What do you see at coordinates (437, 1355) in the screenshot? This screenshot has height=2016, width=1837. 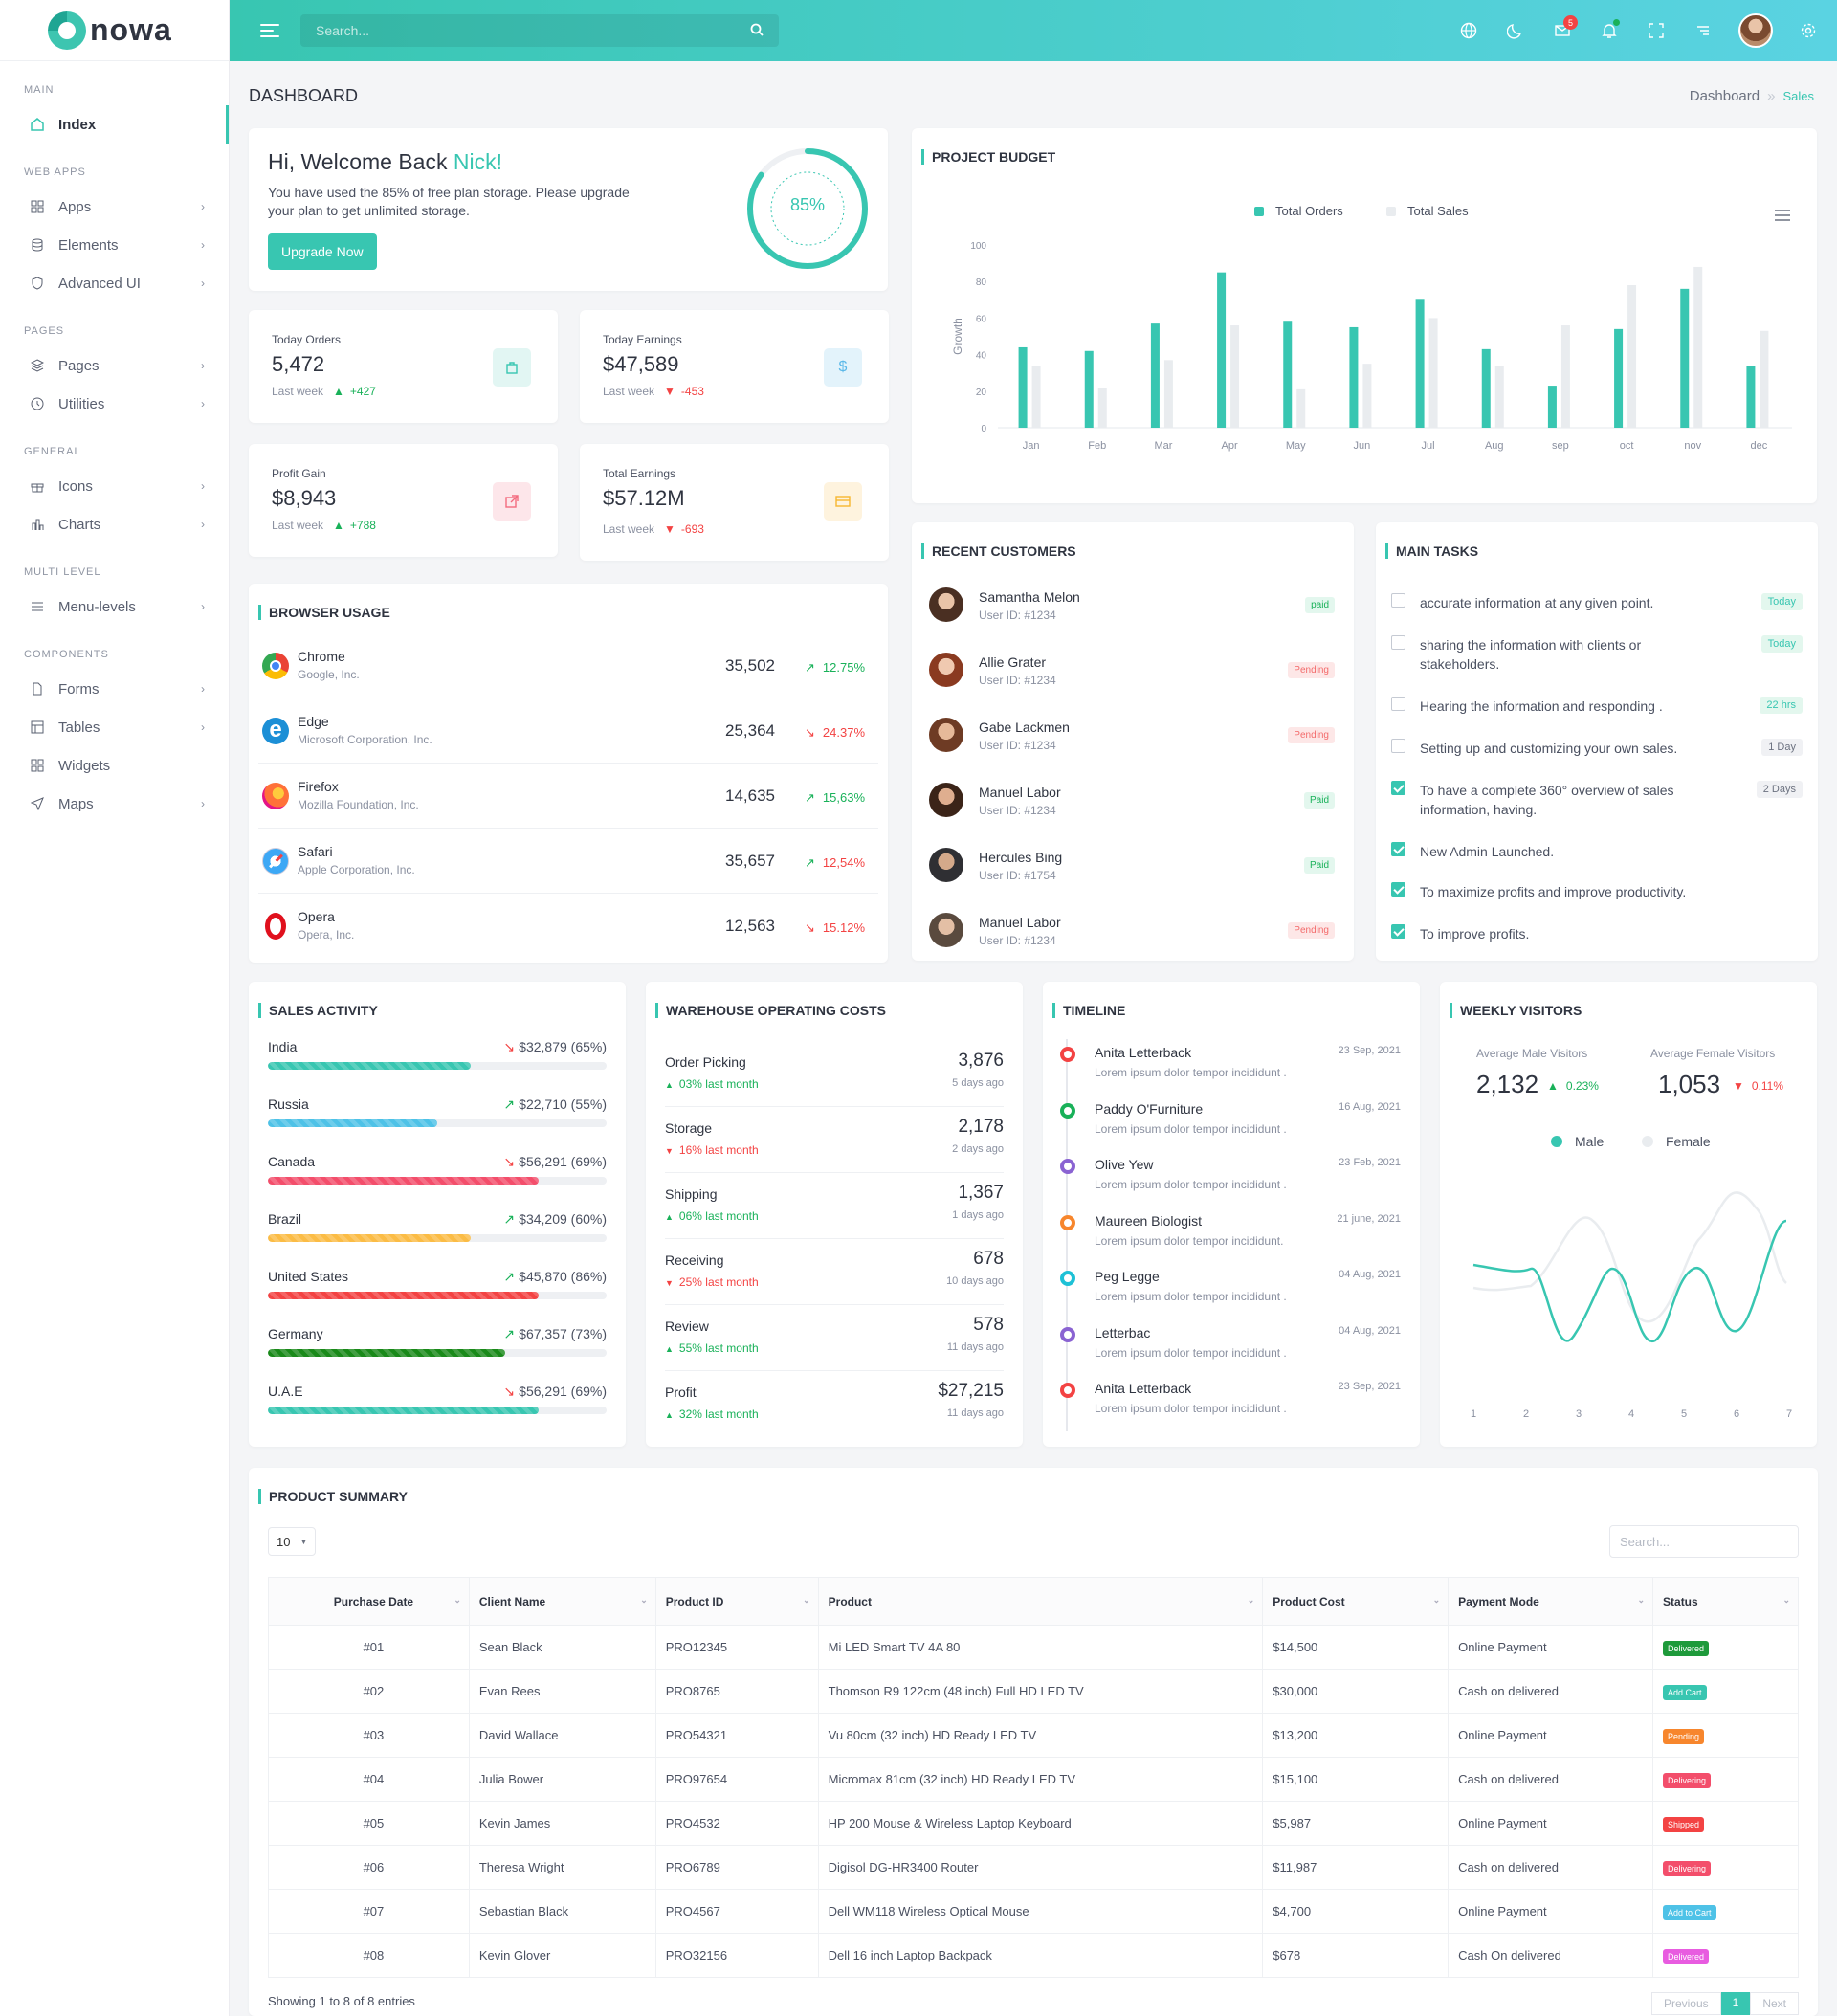 I see `sales-activity-row: Germany ↗ $67,357 (73%)` at bounding box center [437, 1355].